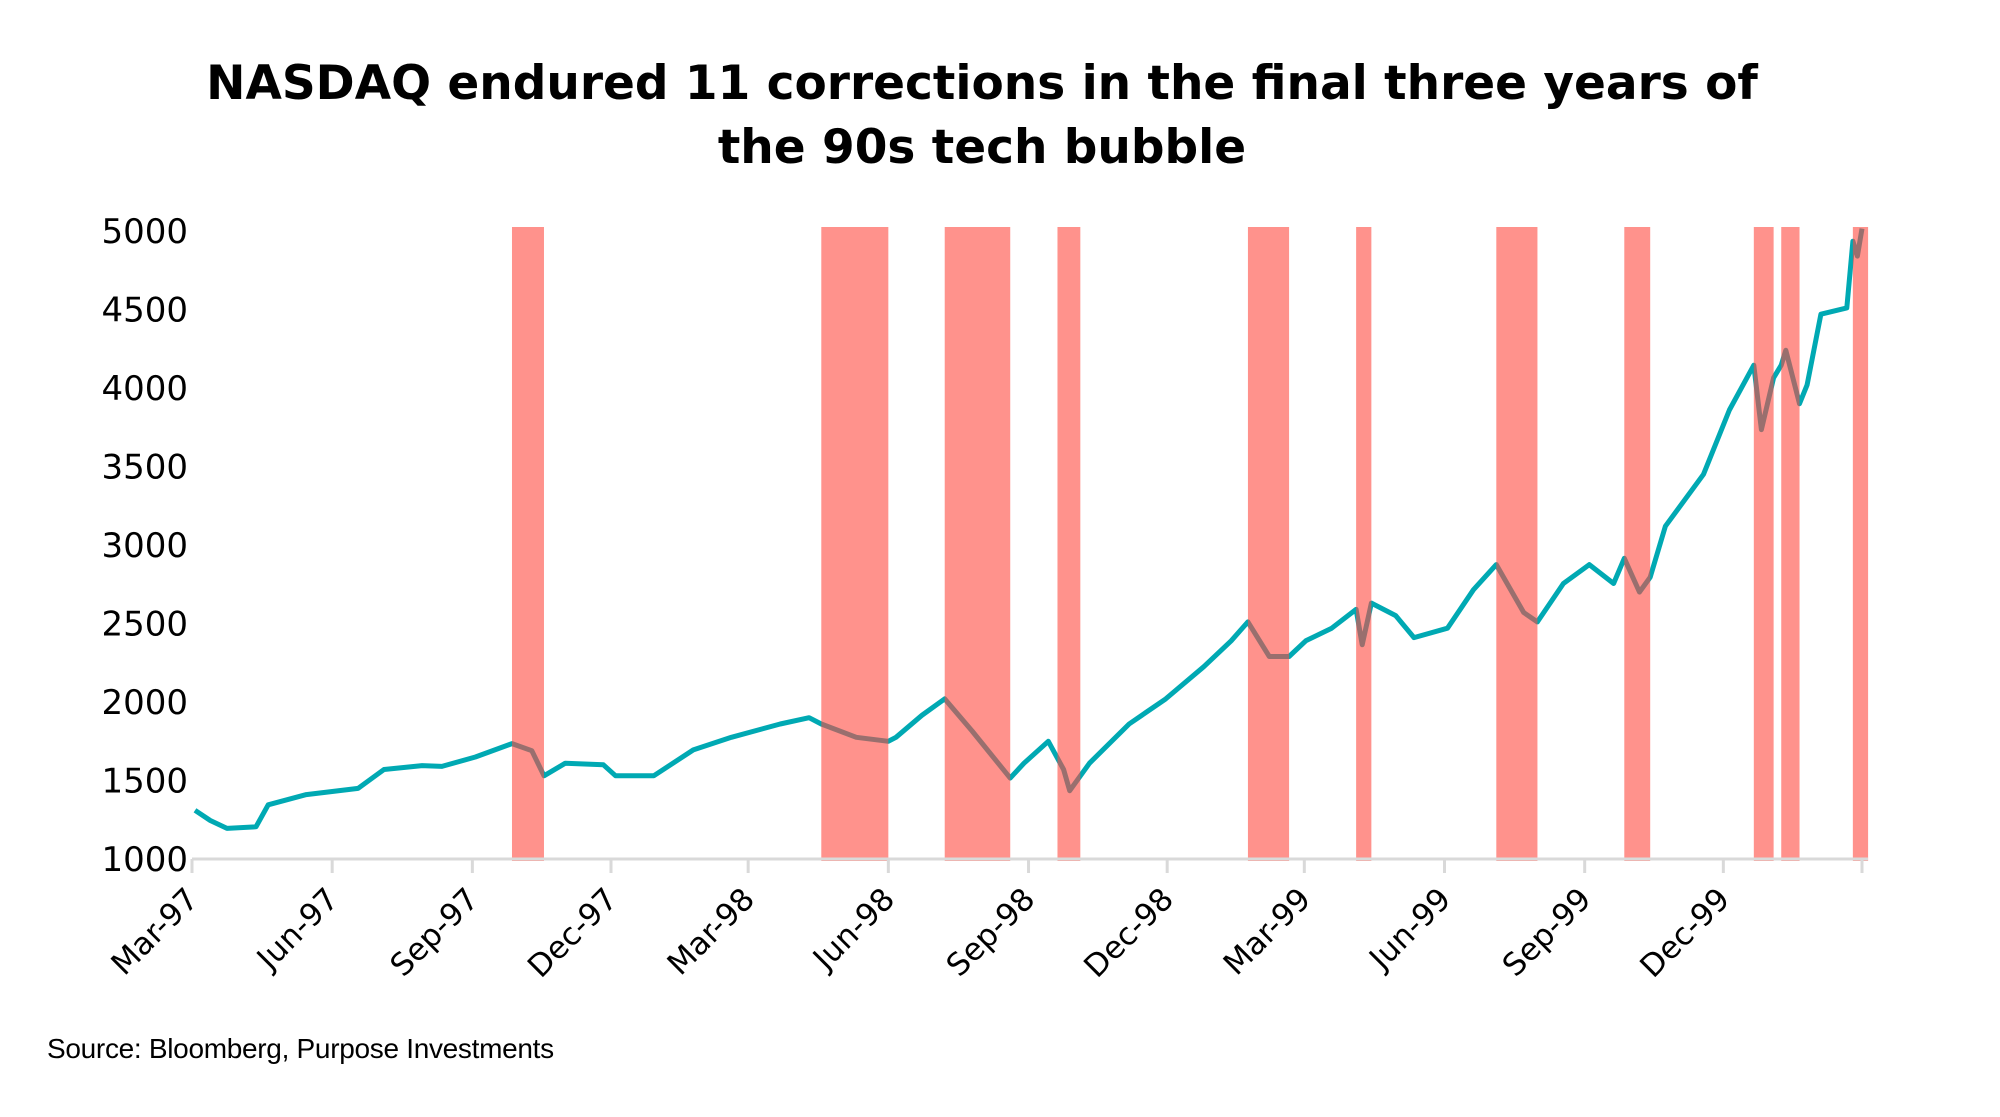 The height and width of the screenshot is (1117, 2000). What do you see at coordinates (300, 1048) in the screenshot?
I see `source-note: Source: Bloomberg, Purpose Investments` at bounding box center [300, 1048].